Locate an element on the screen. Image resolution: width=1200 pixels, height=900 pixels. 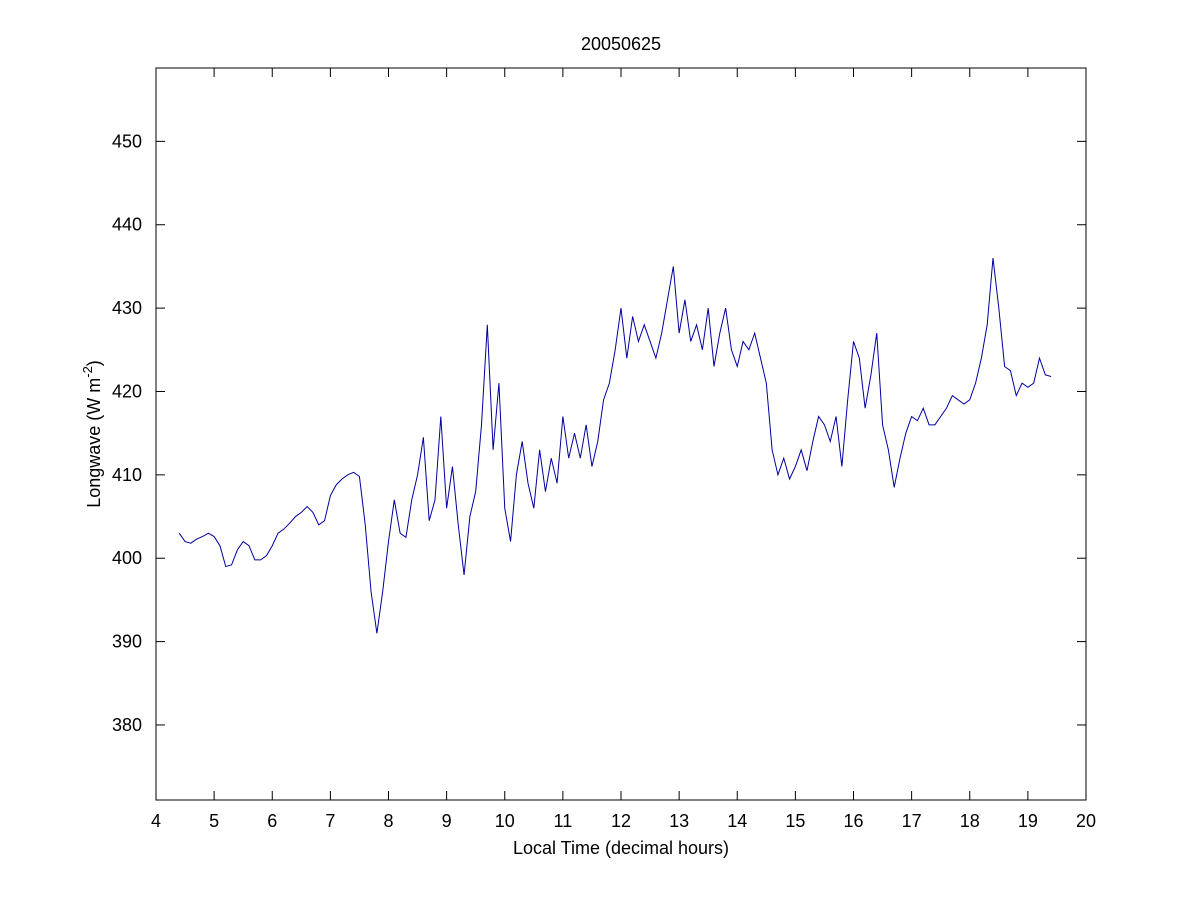
x-tick-label: 15 is located at coordinates (795, 821).